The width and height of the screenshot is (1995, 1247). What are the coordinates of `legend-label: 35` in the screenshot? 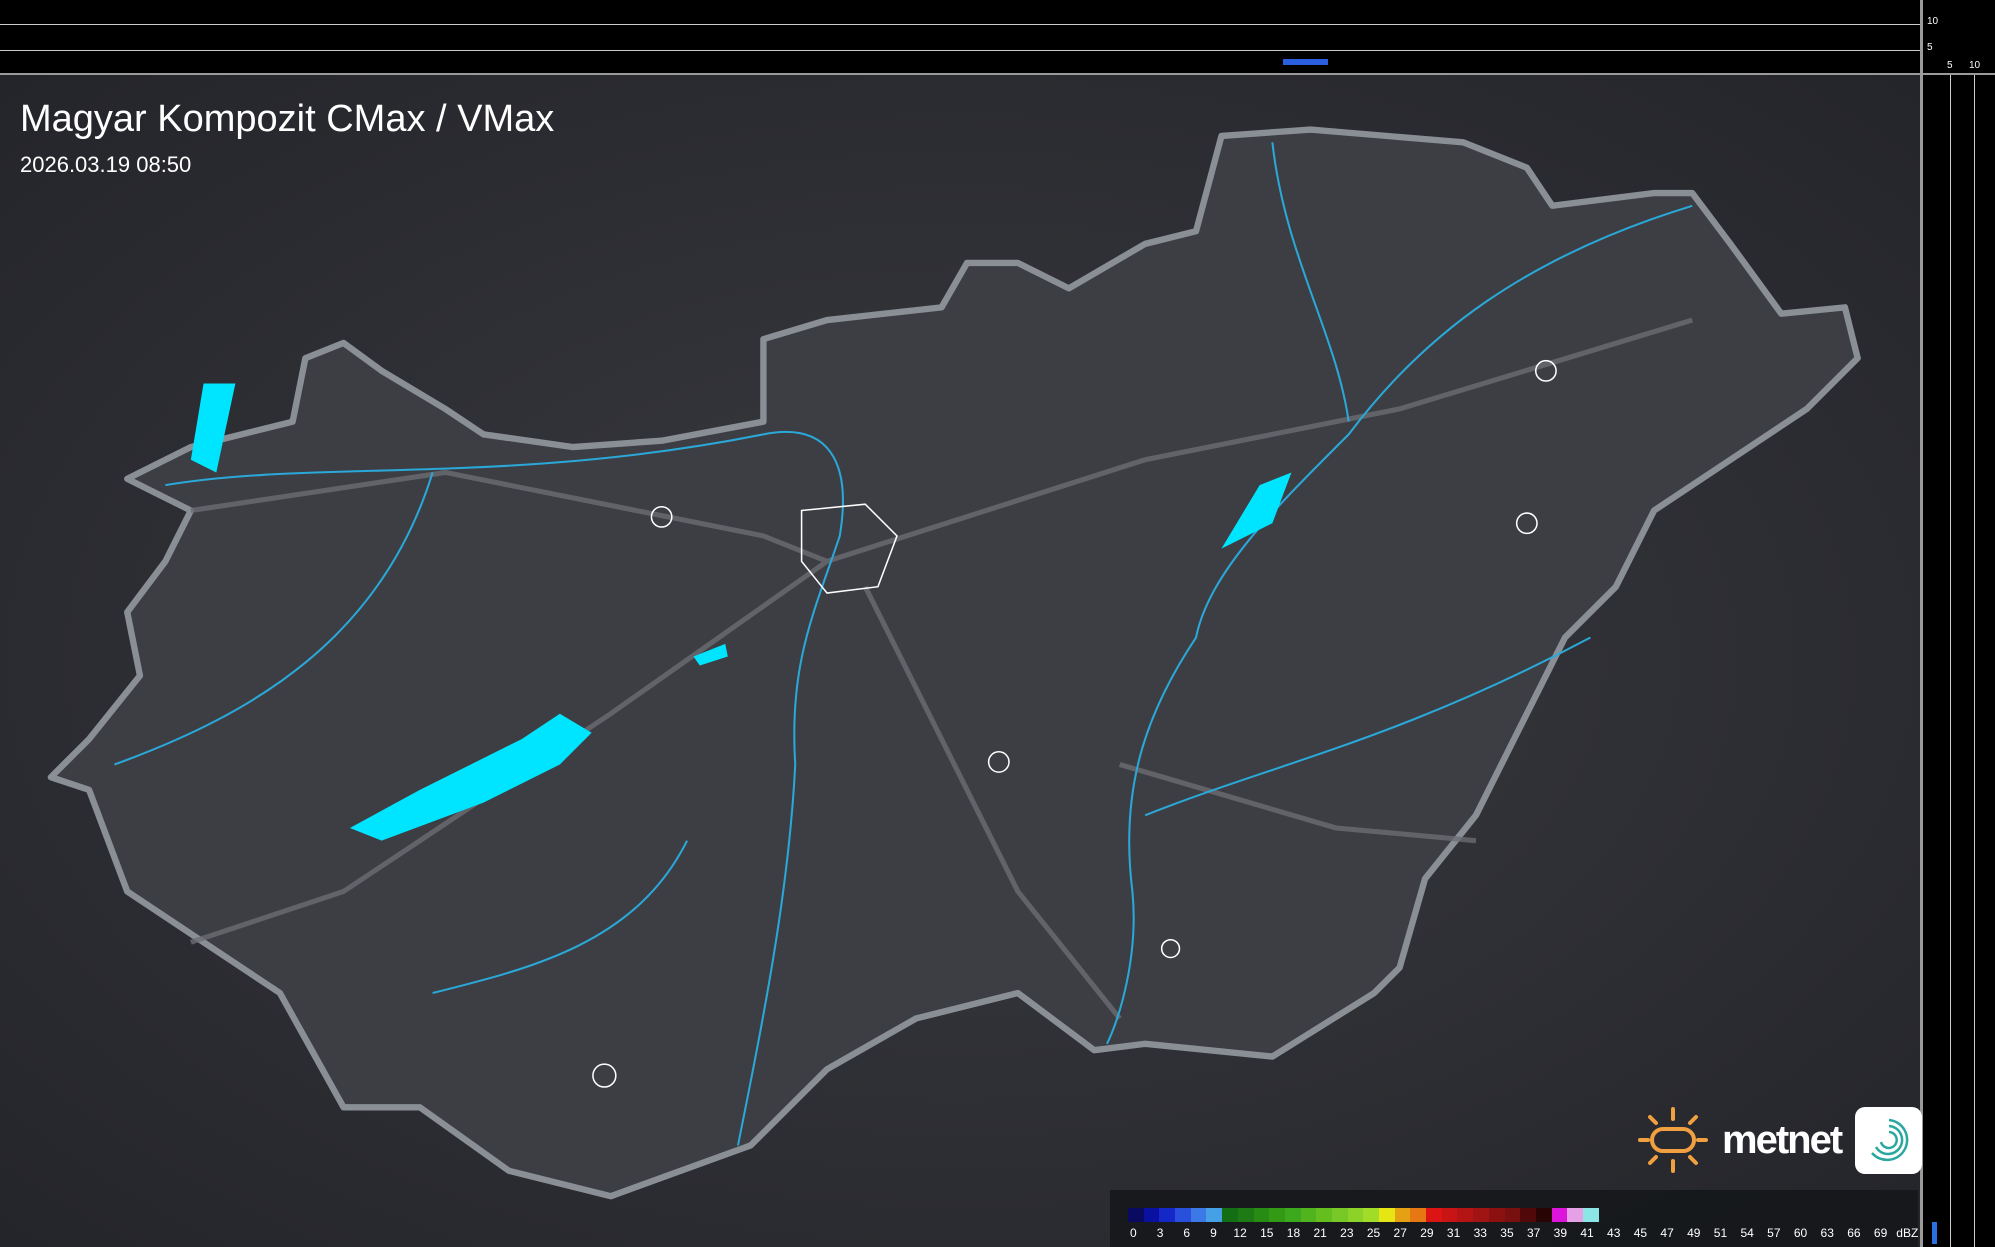 It's located at (1507, 1233).